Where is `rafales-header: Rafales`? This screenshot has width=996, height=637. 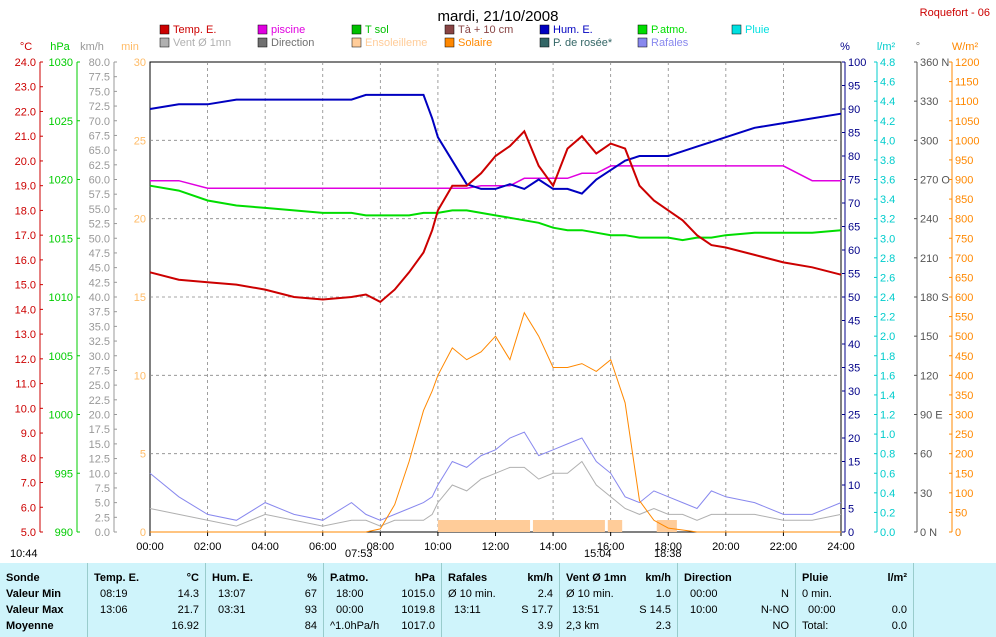
rafales-header: Rafales is located at coordinates (468, 578).